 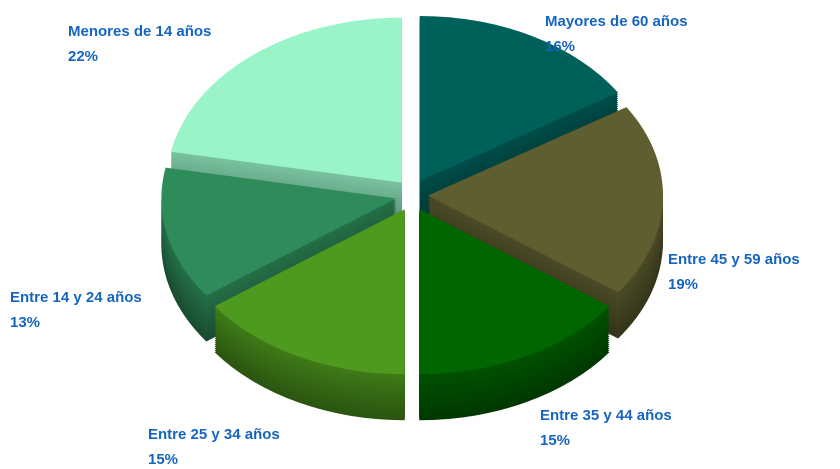 What do you see at coordinates (734, 259) in the screenshot?
I see `slice-label: Entre 45 y 59 años` at bounding box center [734, 259].